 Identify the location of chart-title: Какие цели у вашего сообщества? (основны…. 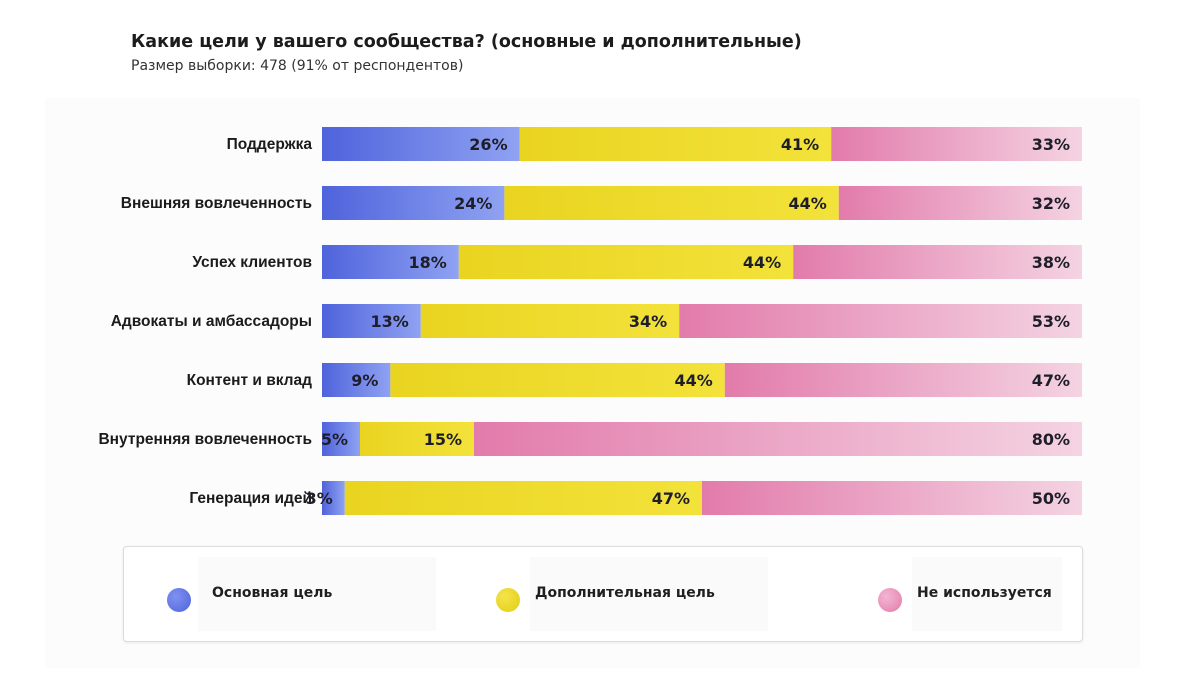
(466, 42).